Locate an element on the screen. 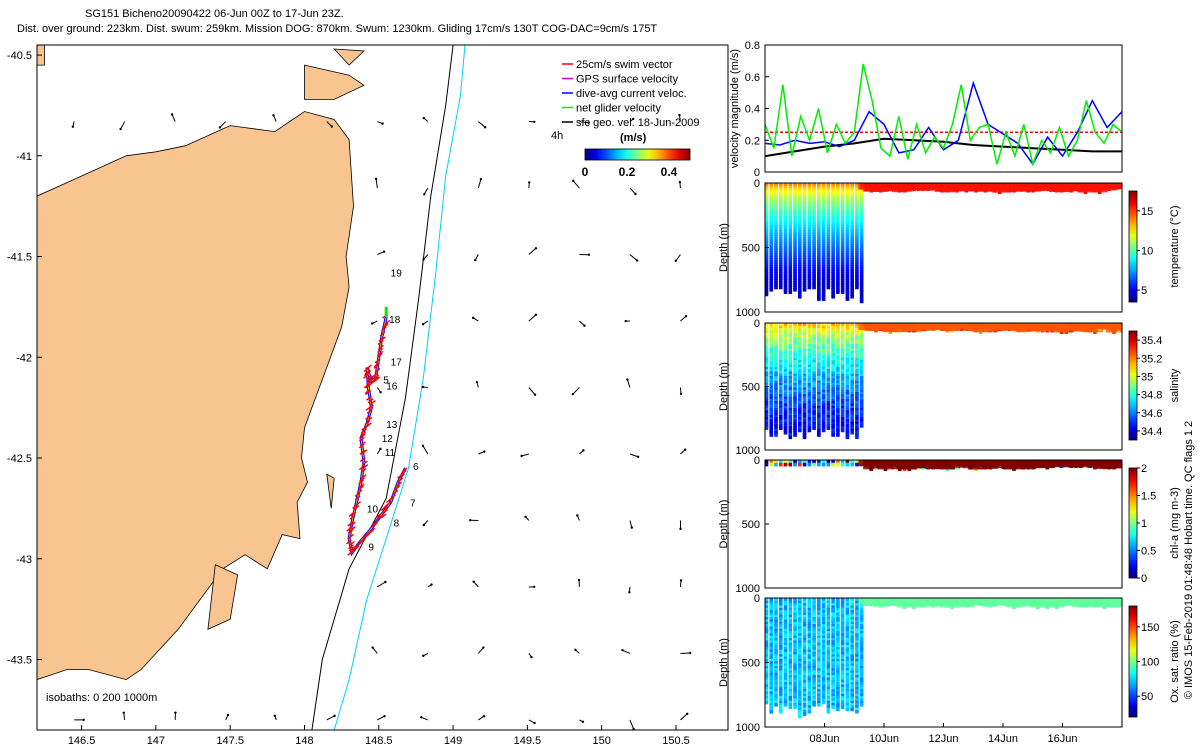 This screenshot has width=1200, height=750. y-tick-label: -40.5 is located at coordinates (19, 56).